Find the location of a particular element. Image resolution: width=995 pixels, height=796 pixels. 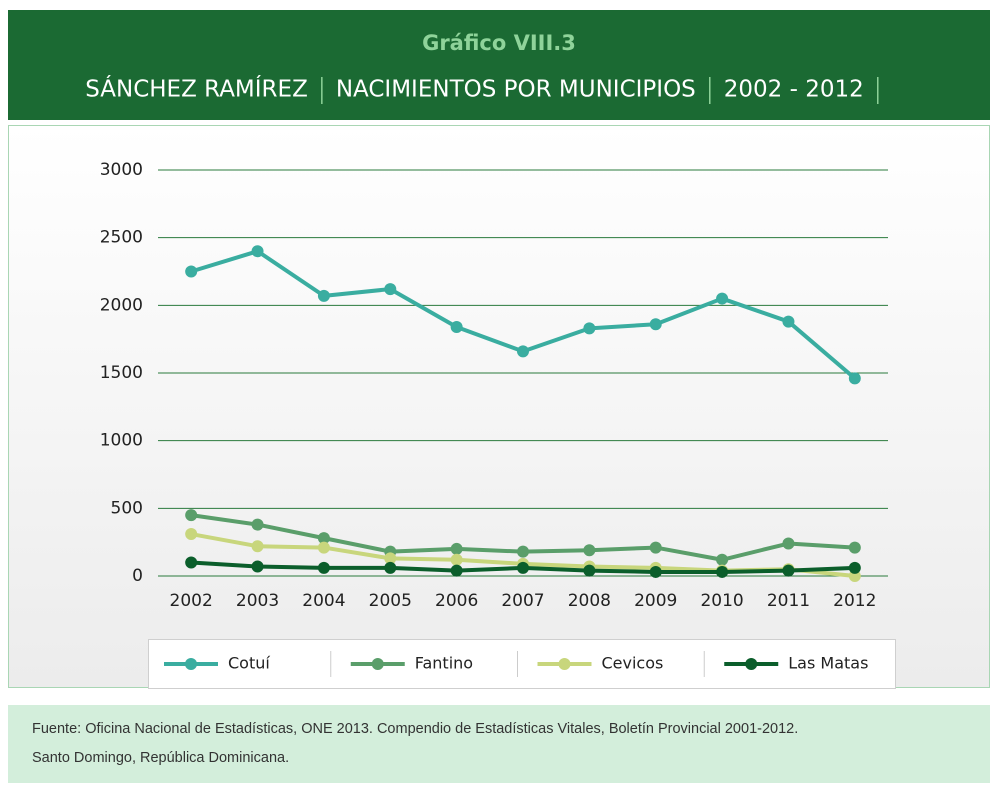

subtitle-part: NACIMIENTOS POR MUNICIPIOS is located at coordinates (516, 90).